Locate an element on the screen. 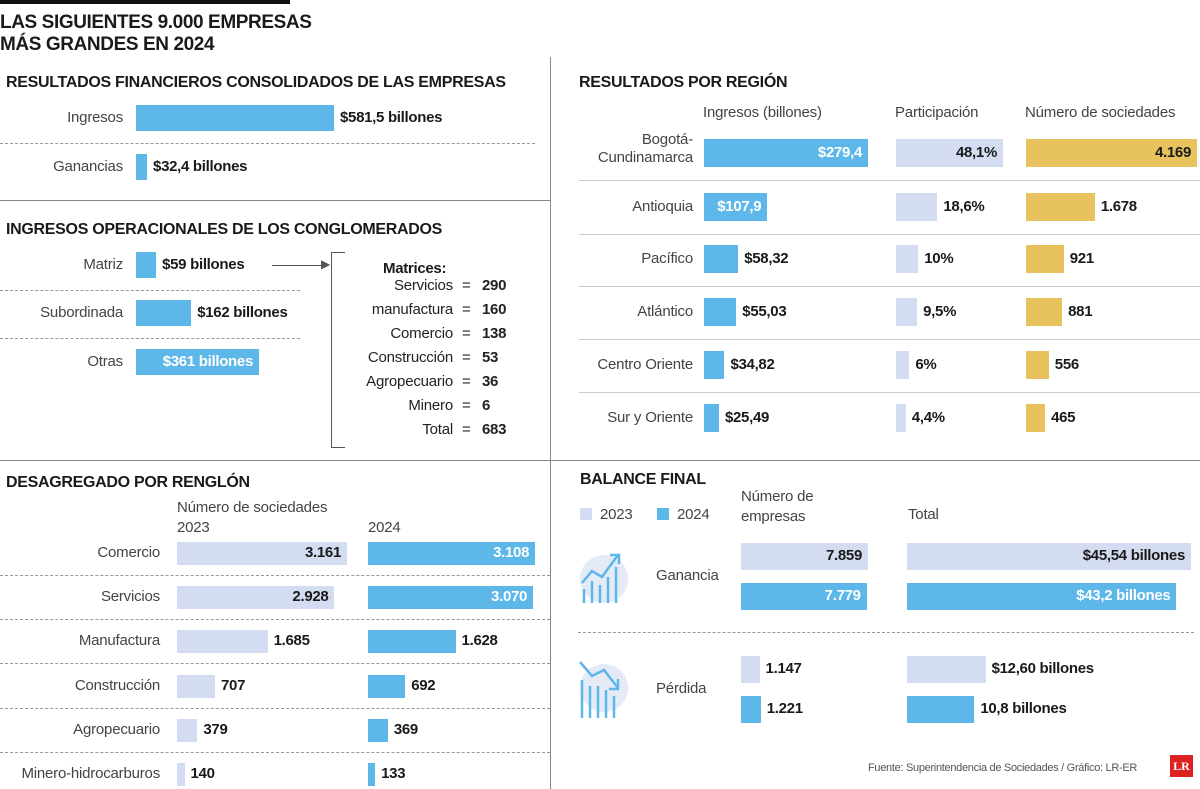  value-label: 4,4% is located at coordinates (928, 417).